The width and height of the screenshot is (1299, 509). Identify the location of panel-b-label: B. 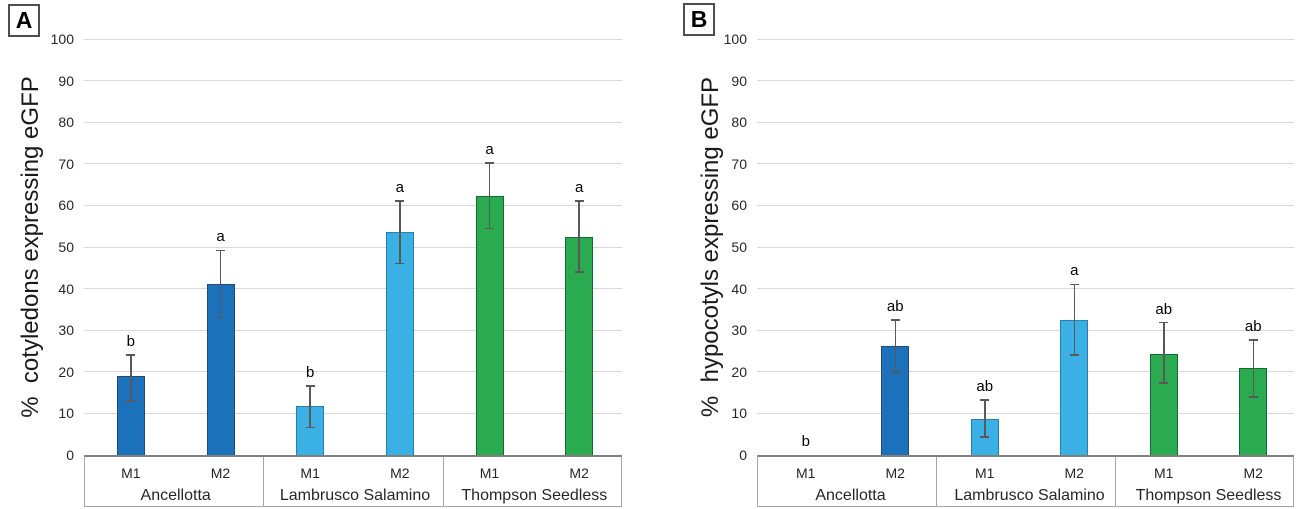
(699, 19).